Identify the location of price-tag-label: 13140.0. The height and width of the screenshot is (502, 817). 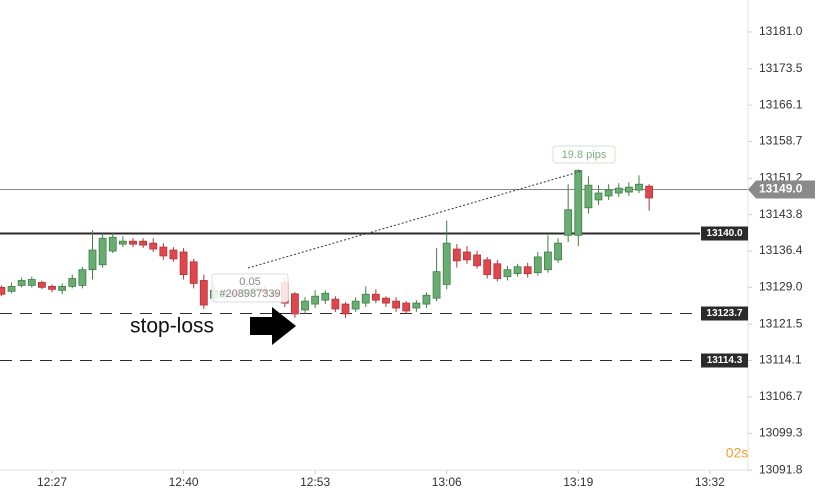
(724, 233).